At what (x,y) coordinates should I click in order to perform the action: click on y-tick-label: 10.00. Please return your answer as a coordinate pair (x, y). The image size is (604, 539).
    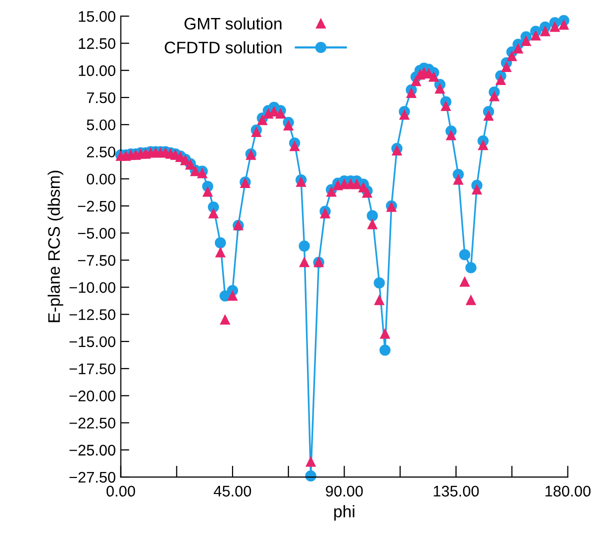
    Looking at the image, I should click on (97, 70).